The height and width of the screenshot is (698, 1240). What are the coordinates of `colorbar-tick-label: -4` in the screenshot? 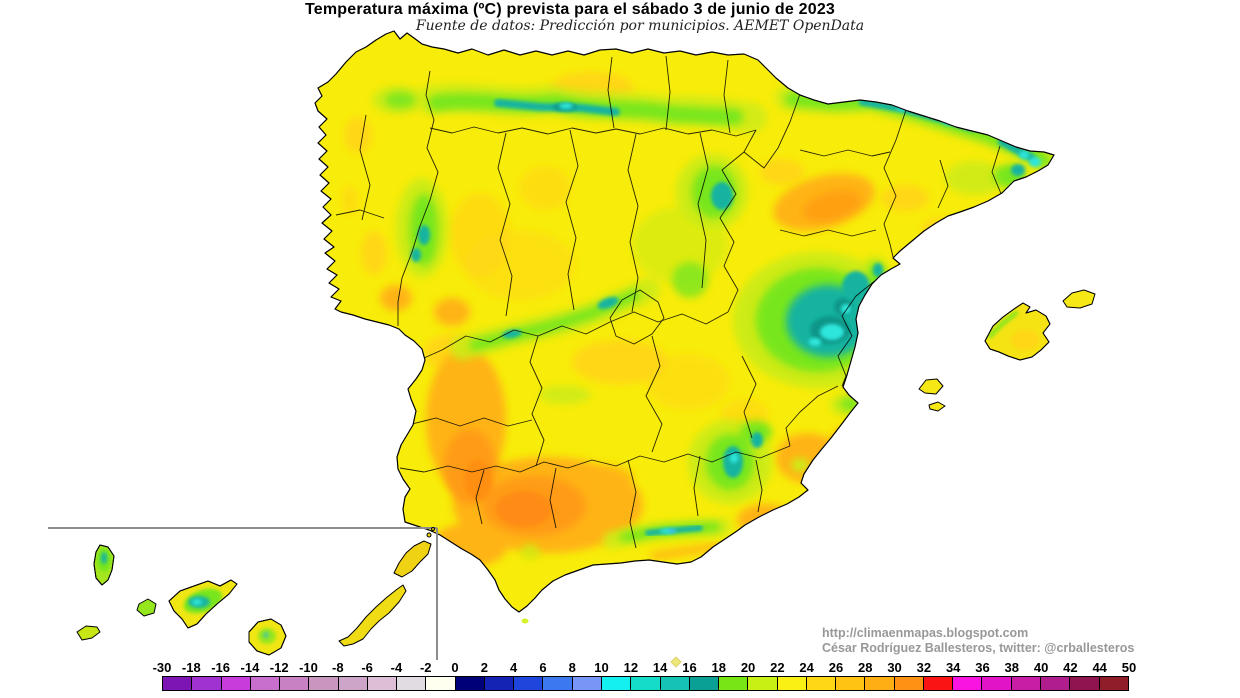 It's located at (396, 667).